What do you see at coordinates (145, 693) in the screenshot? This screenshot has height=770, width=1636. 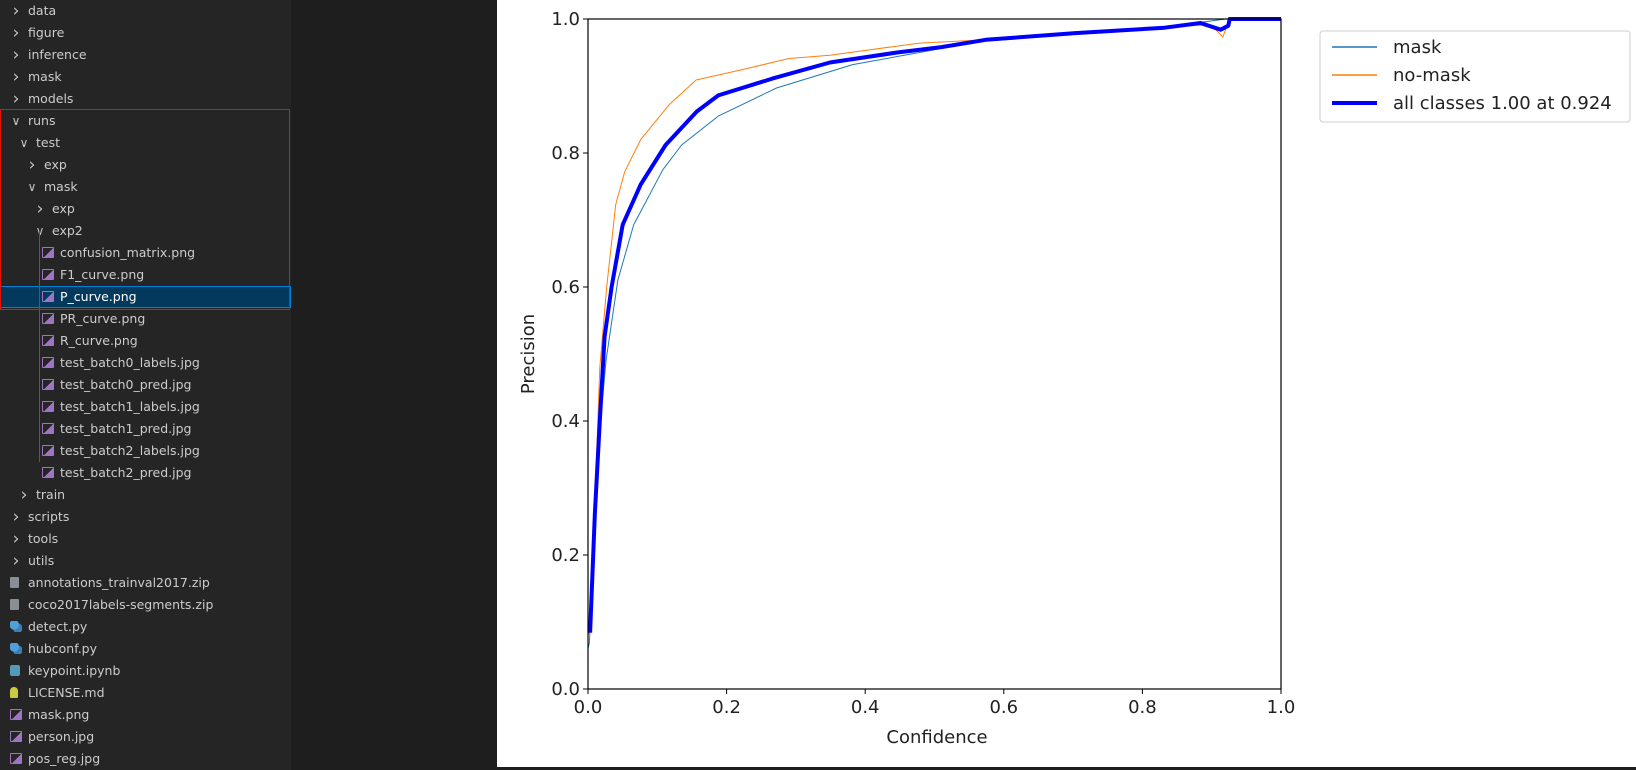 I see `file-item: LICENSE.md` at bounding box center [145, 693].